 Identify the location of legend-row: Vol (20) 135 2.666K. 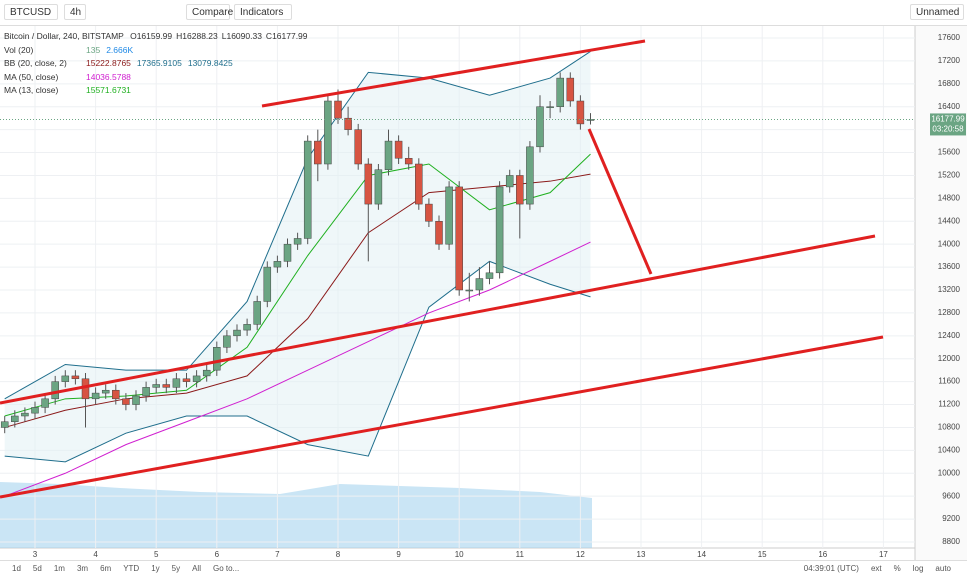
(156, 51).